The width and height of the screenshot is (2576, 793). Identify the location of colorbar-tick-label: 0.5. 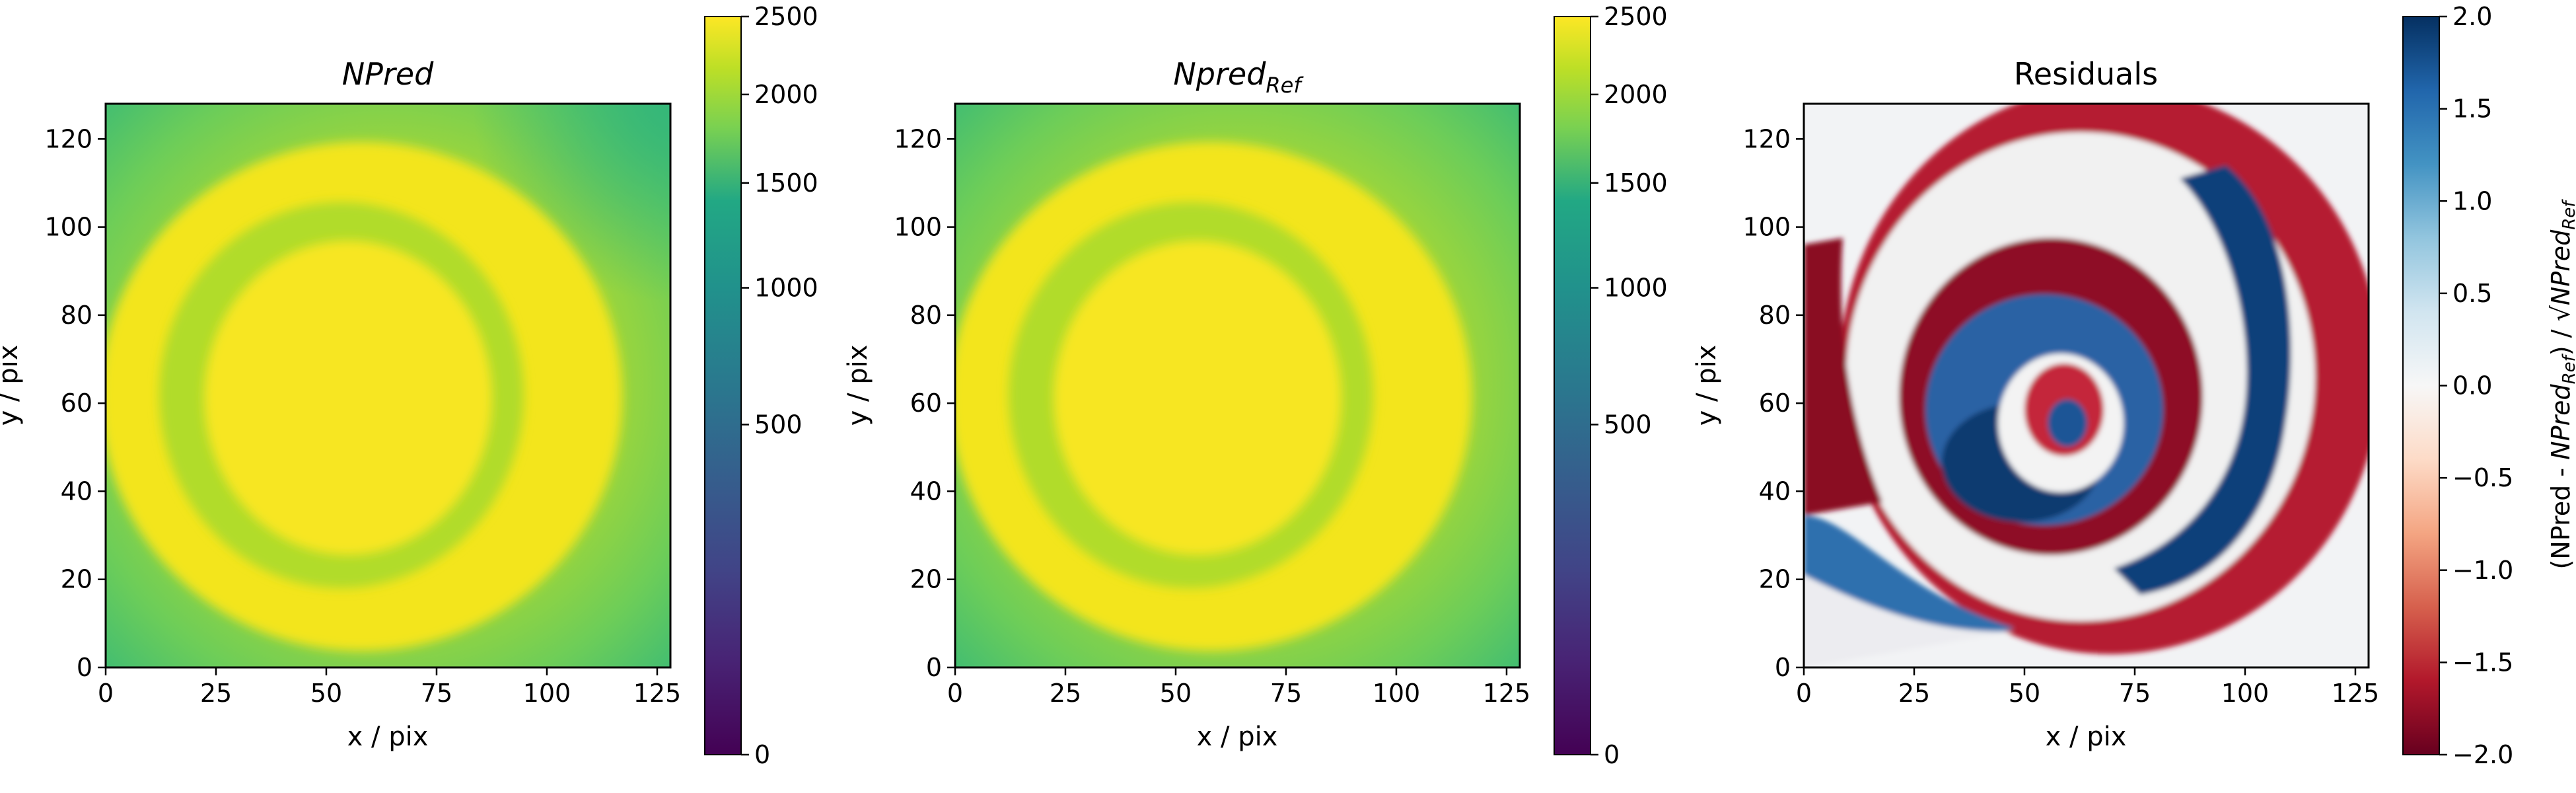
(2472, 294).